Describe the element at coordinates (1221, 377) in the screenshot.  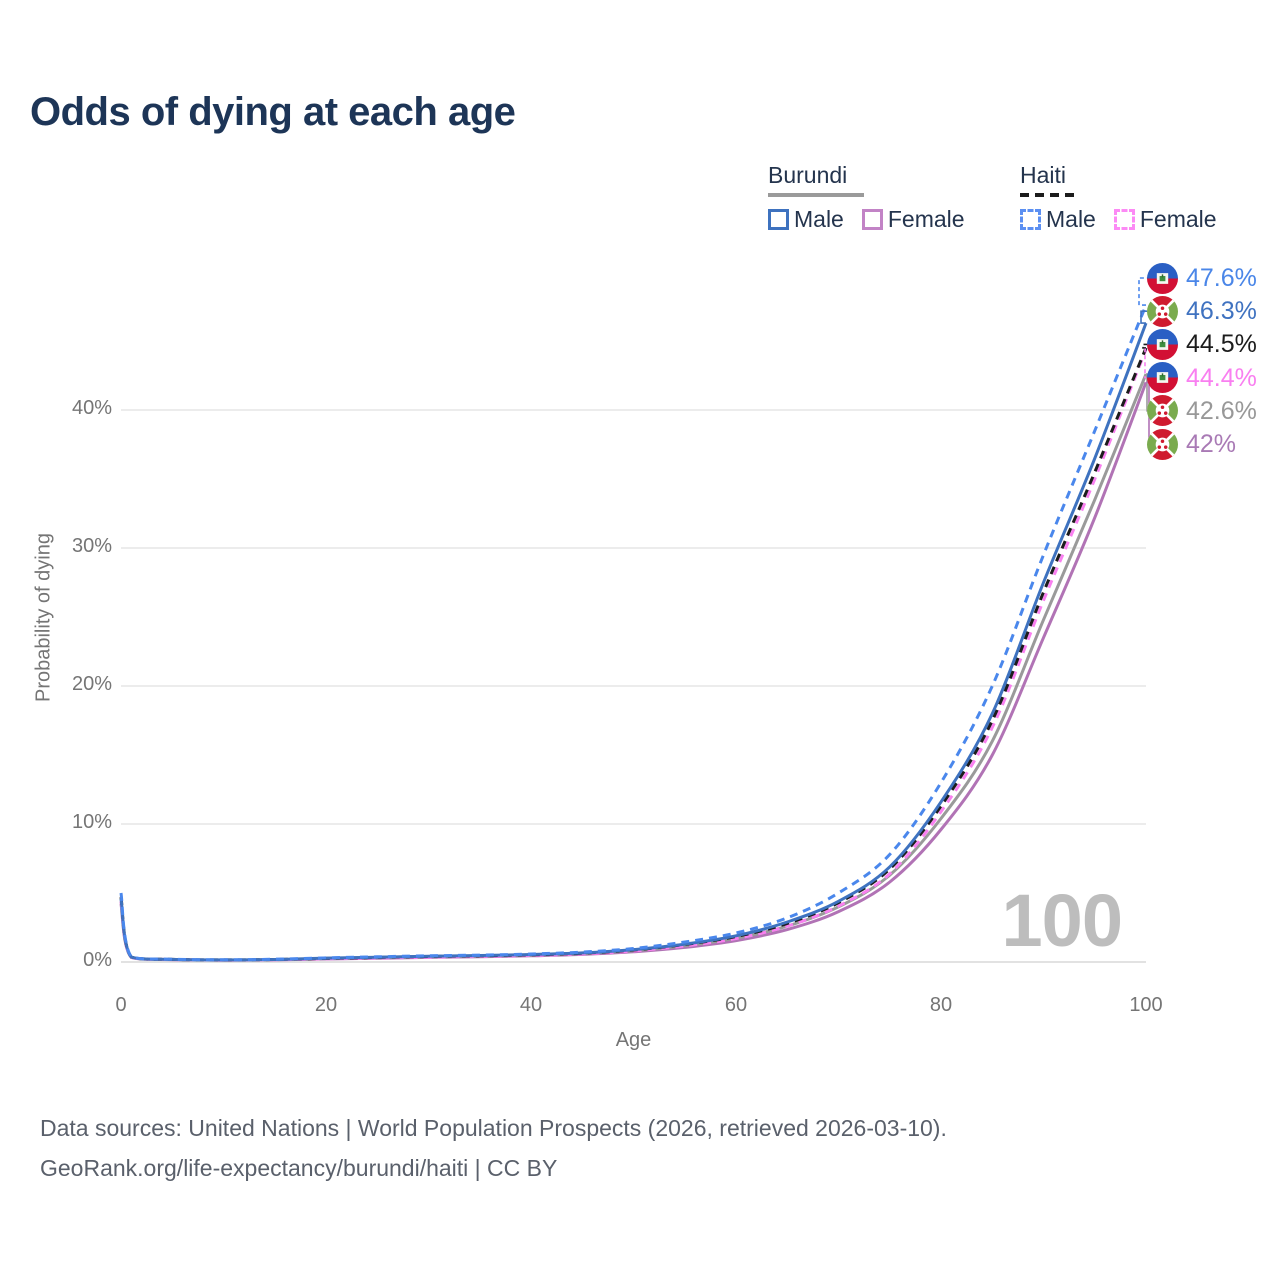
I see `end-label-haiti-female: 44.4%` at that location.